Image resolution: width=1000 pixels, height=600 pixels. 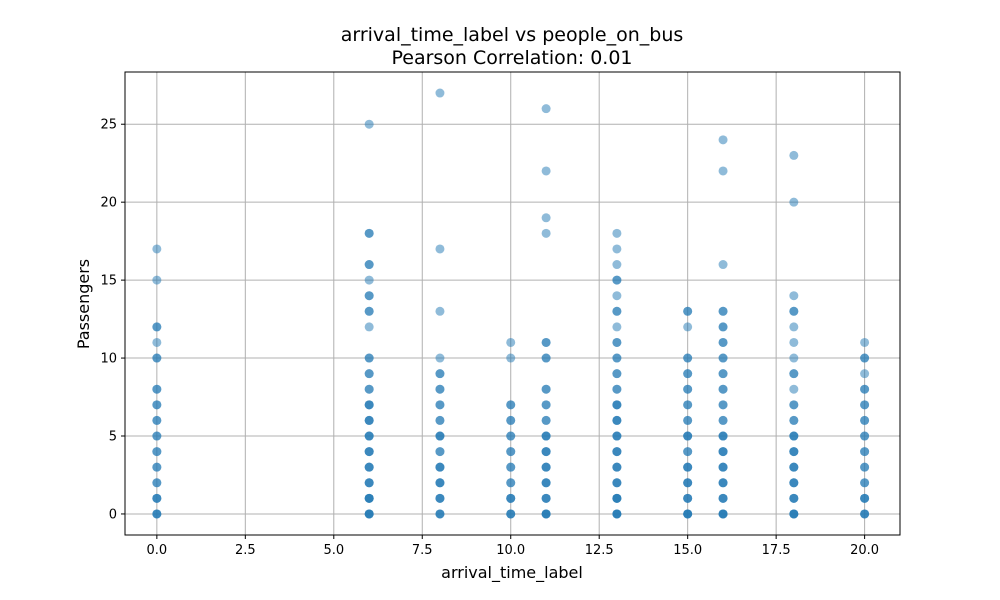 I want to click on y-axis-label: Passengers, so click(x=83, y=304).